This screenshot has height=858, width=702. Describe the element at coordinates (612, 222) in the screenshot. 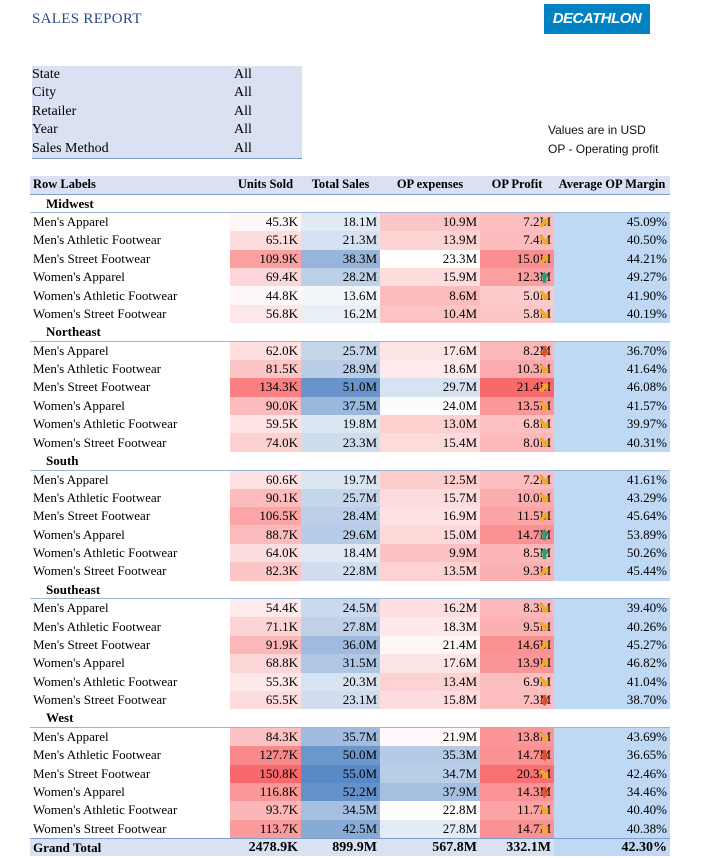

I see `average-op-margin-cell: 45.09%` at that location.